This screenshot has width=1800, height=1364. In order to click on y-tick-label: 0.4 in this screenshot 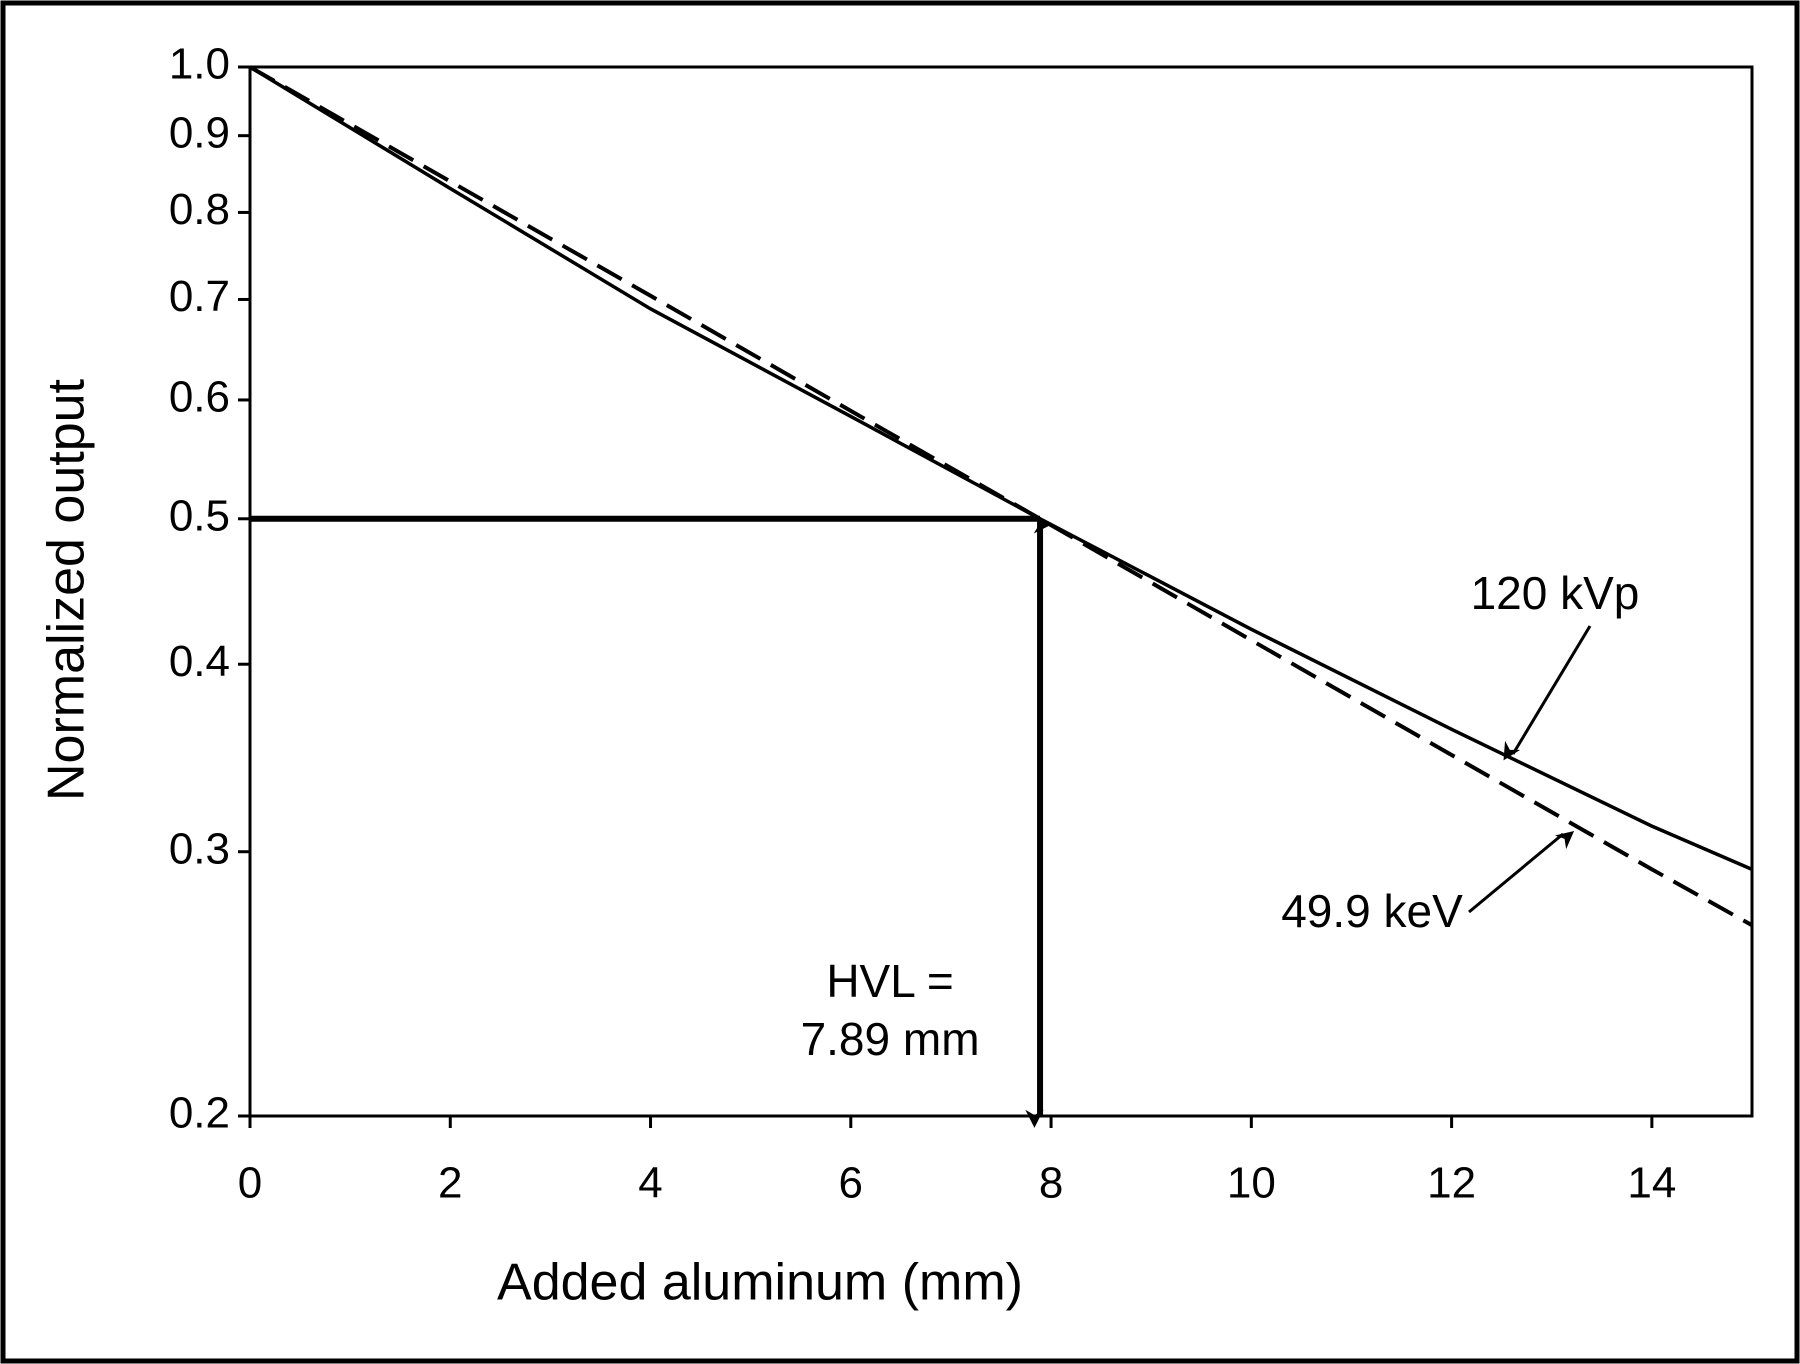, I will do `click(199, 661)`.